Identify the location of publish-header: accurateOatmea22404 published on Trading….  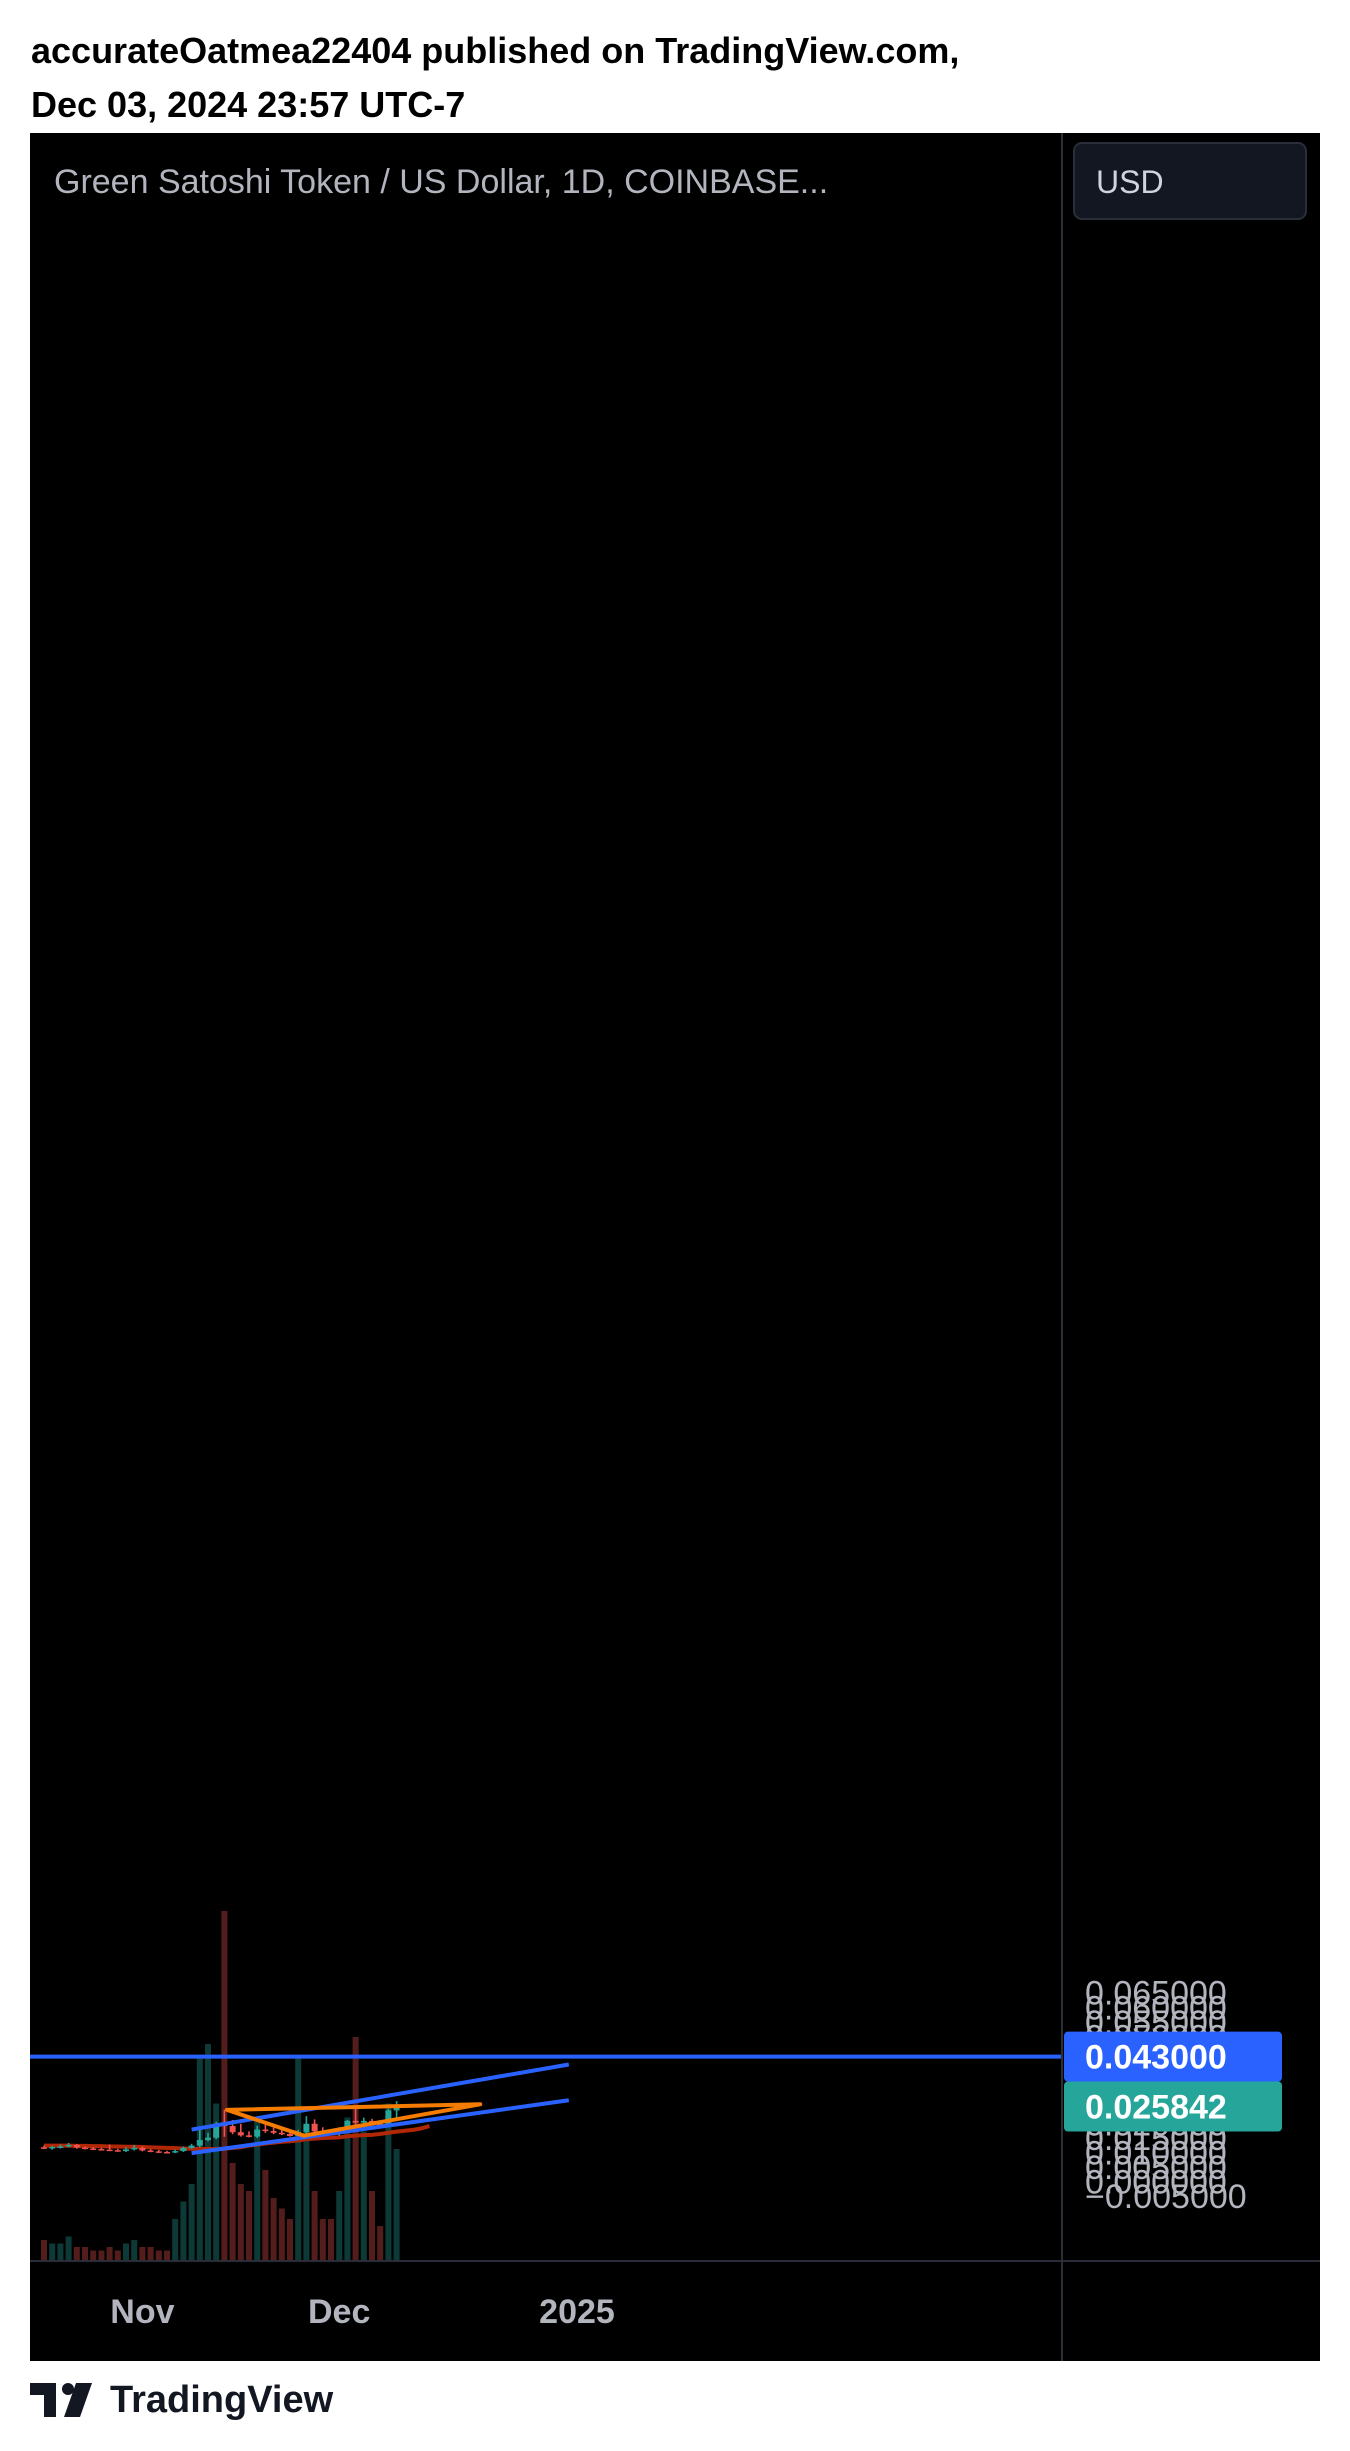
(671, 78).